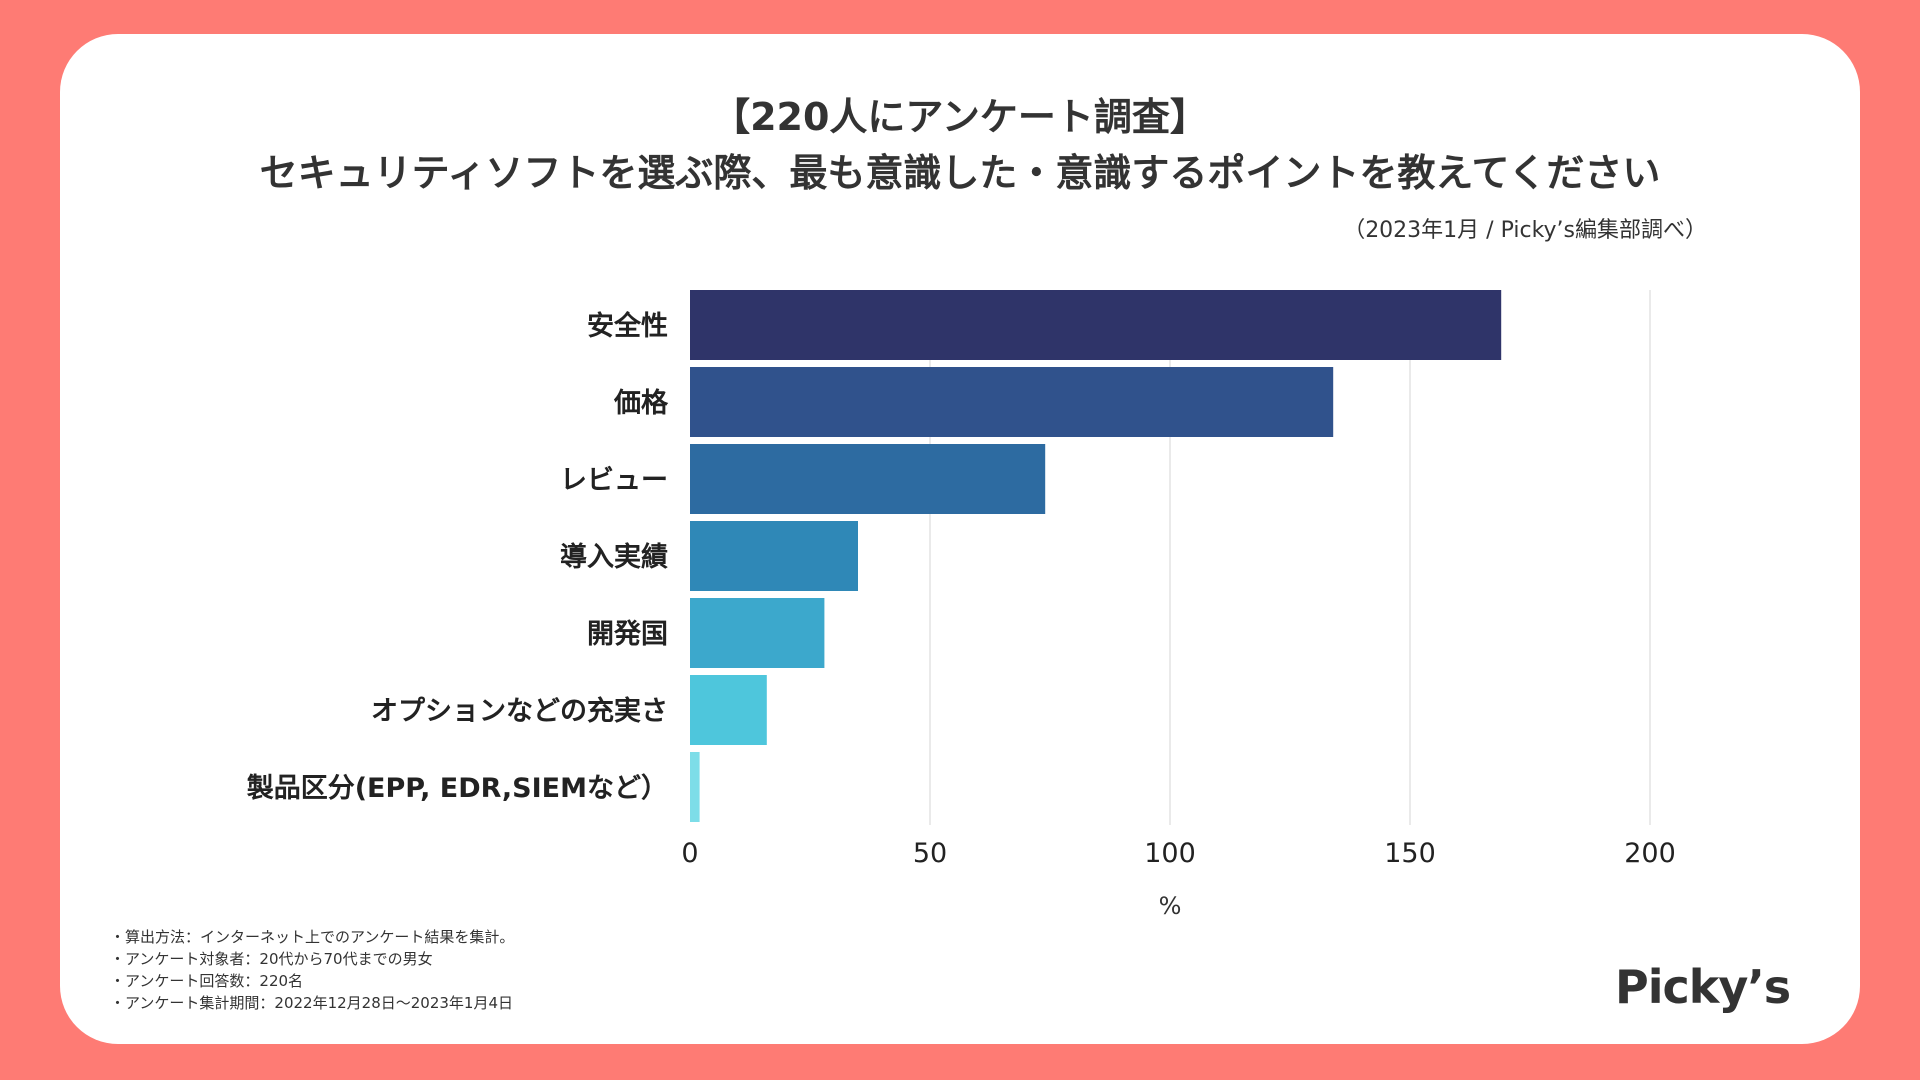 The width and height of the screenshot is (1920, 1080). Describe the element at coordinates (207, 981) in the screenshot. I see `note-count: ・アンケート回答数：220名` at that location.